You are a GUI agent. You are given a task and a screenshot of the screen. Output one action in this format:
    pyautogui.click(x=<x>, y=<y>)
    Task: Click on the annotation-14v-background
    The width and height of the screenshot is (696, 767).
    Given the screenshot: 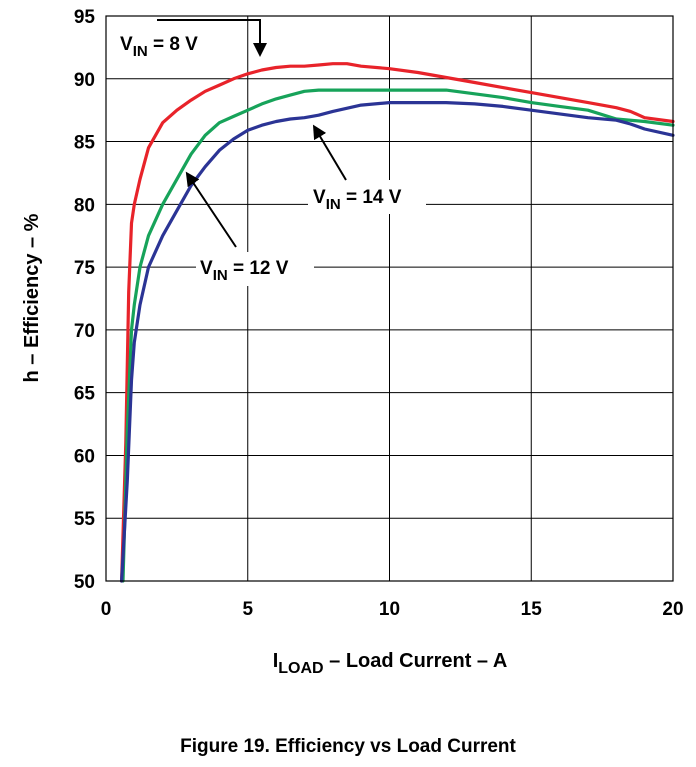 What is the action you would take?
    pyautogui.click(x=367, y=197)
    